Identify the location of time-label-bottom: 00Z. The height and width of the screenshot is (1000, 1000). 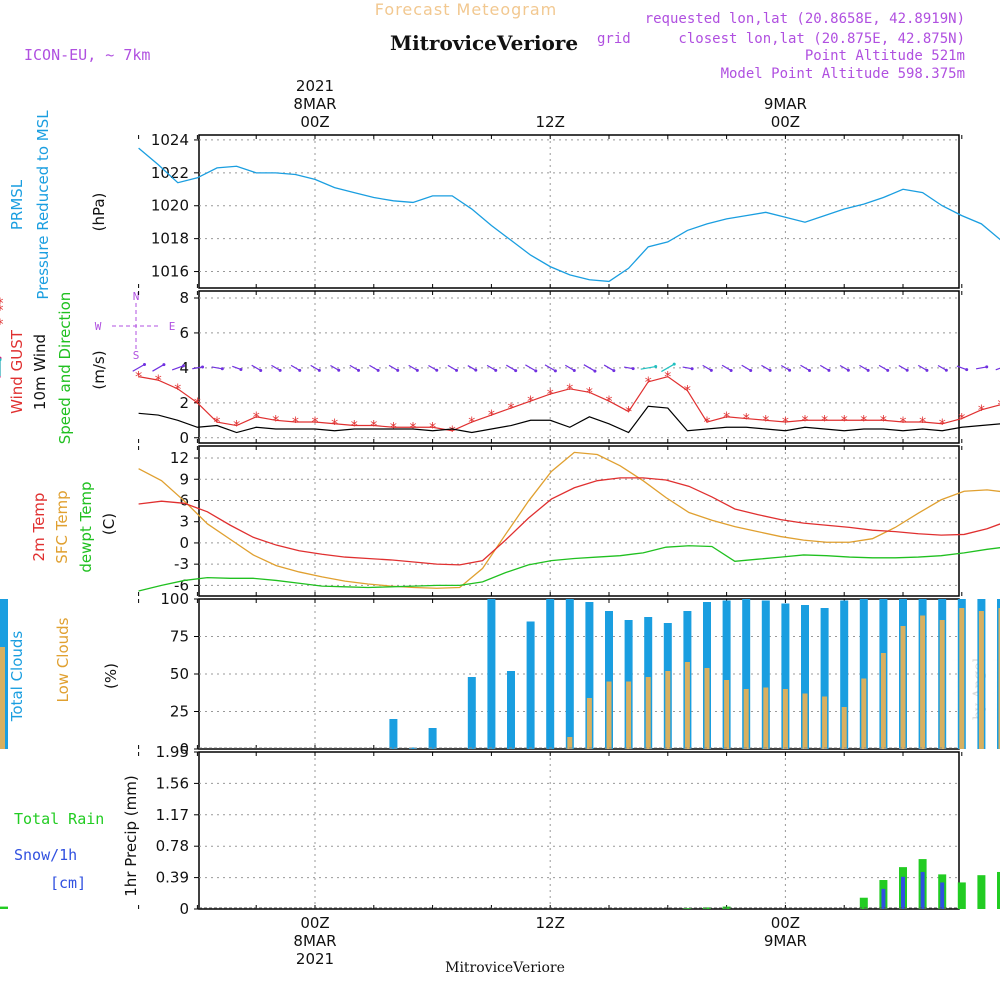
(785, 923).